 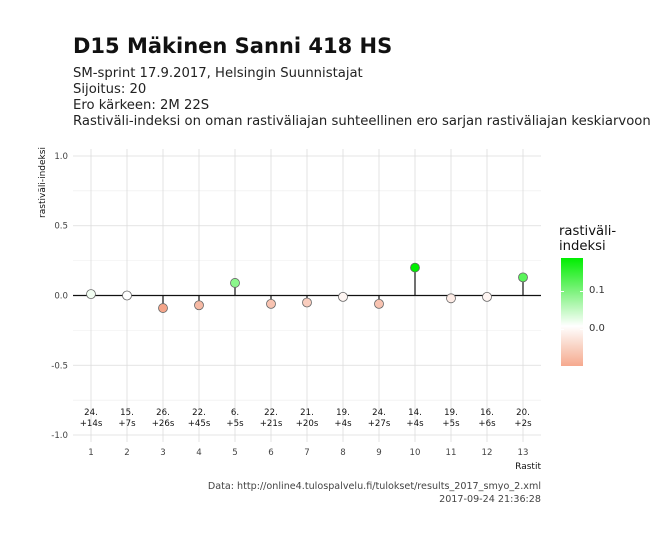 What do you see at coordinates (378, 453) in the screenshot?
I see `x-tick-label: 9` at bounding box center [378, 453].